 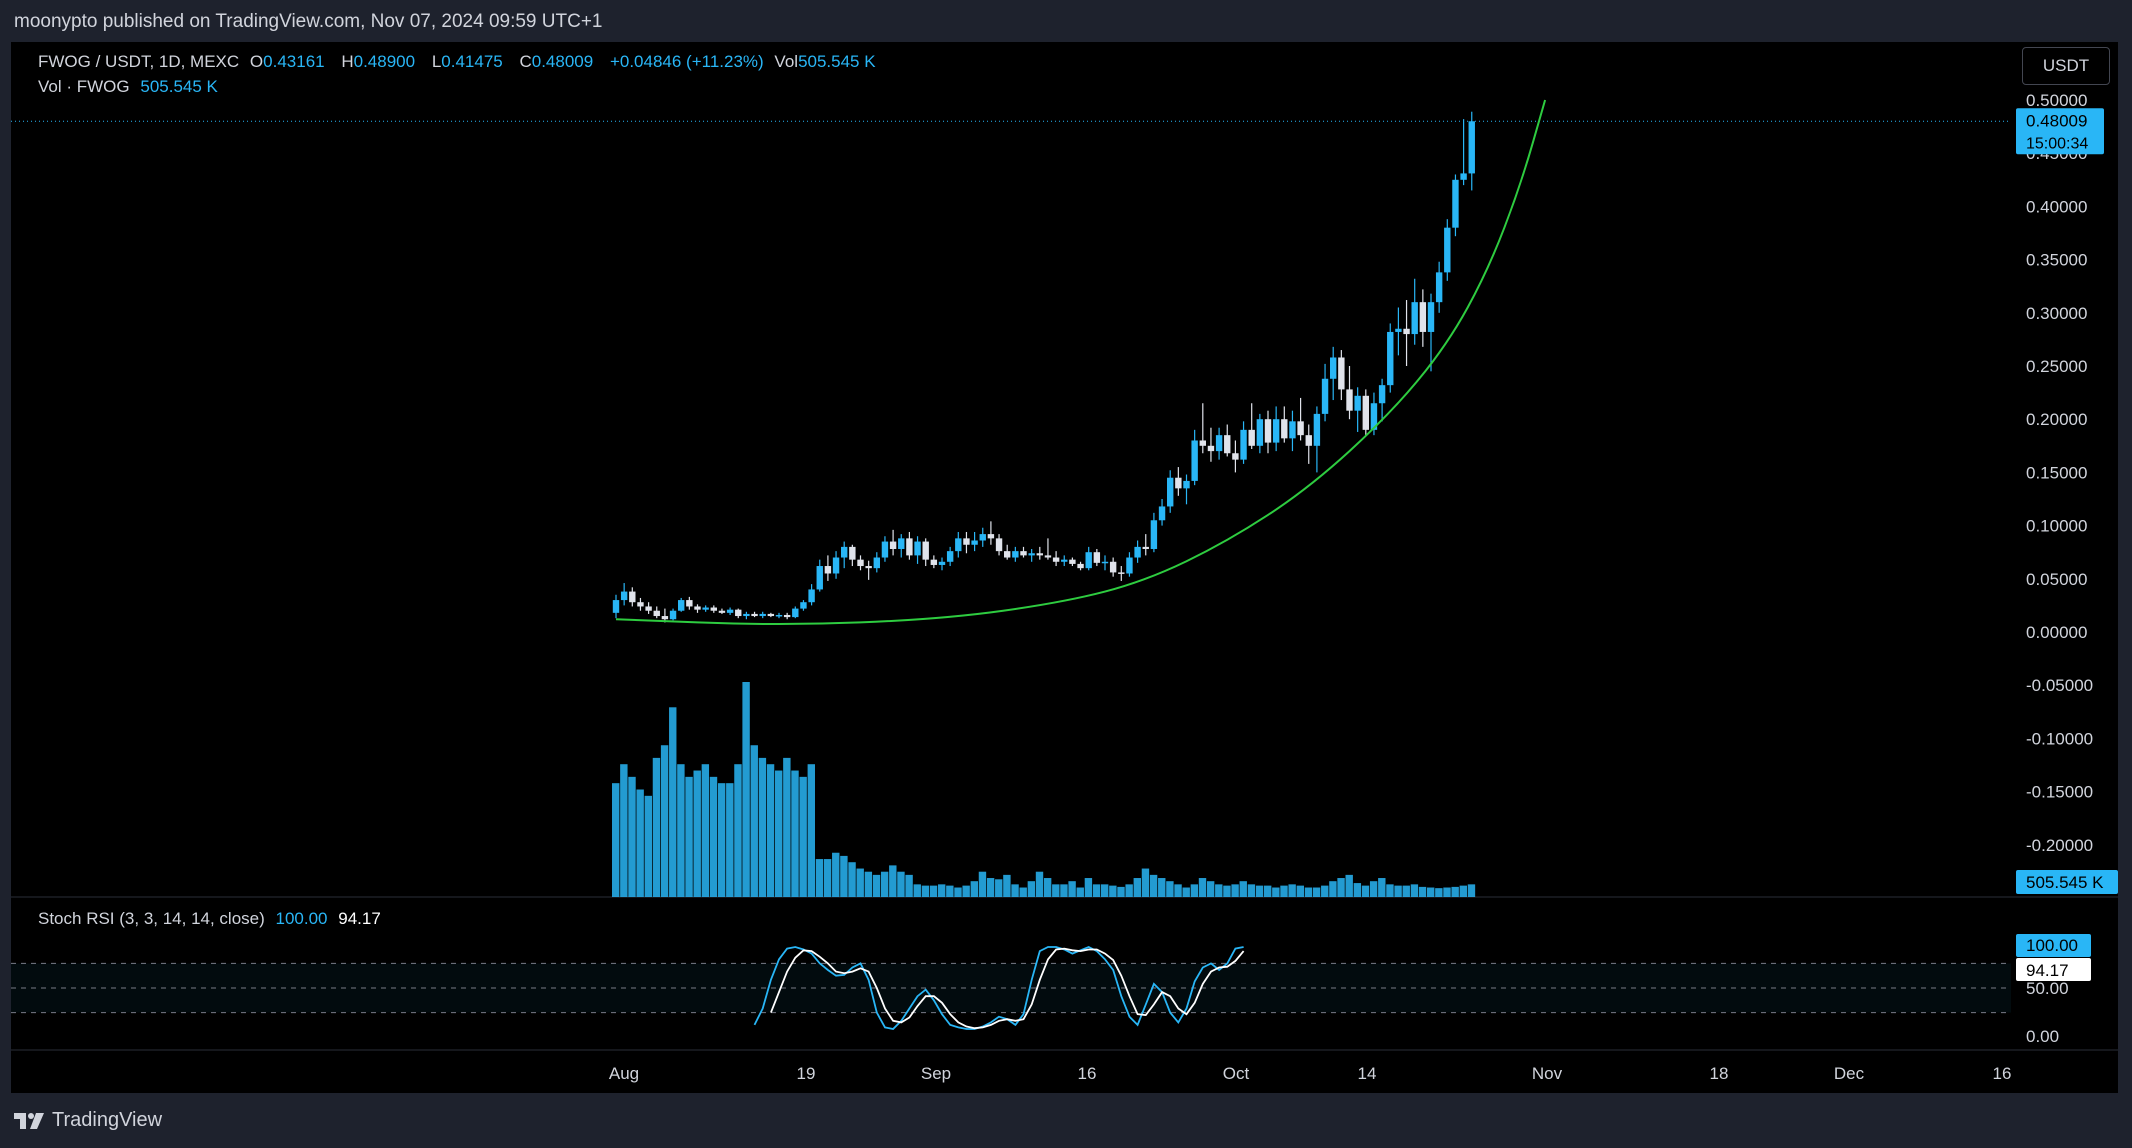 What do you see at coordinates (139, 61) in the screenshot?
I see `symbol-label: FWOG / USDT, 1D, MEXC` at bounding box center [139, 61].